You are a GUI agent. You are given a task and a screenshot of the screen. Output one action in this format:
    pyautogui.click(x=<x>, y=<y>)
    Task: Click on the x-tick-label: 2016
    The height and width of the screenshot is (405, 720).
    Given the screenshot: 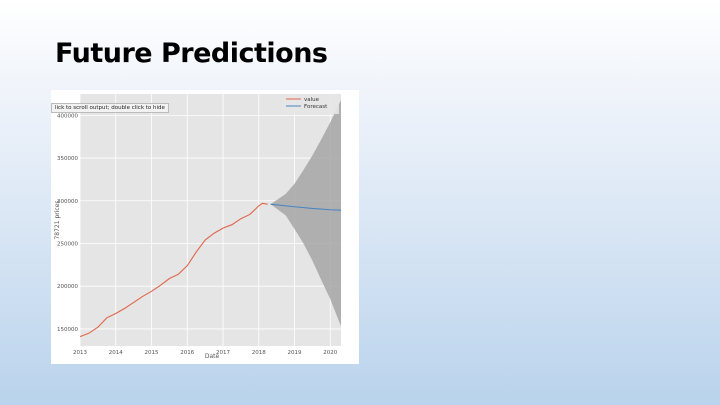 What is the action you would take?
    pyautogui.click(x=187, y=353)
    